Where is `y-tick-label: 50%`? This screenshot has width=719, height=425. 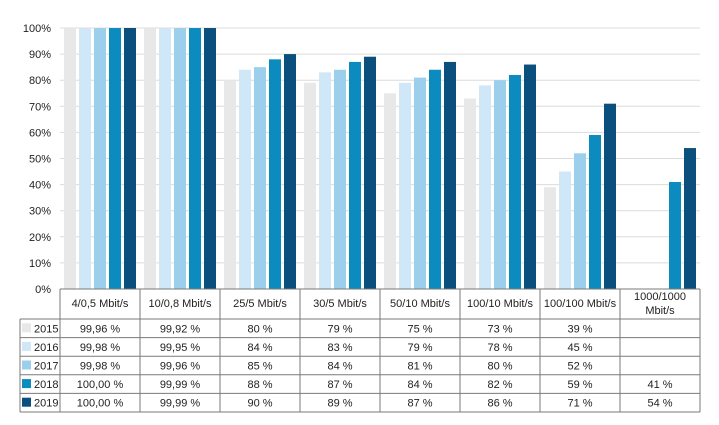 y-tick-label: 50% is located at coordinates (40, 160).